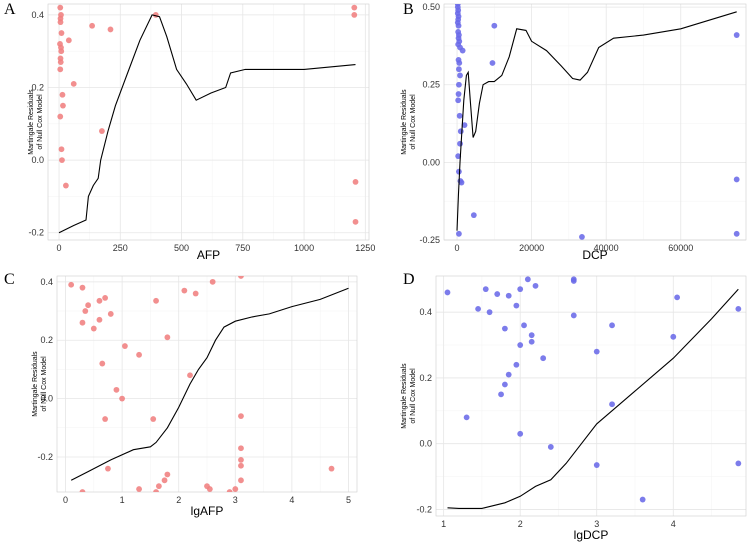 The width and height of the screenshot is (753, 545). Describe the element at coordinates (594, 255) in the screenshot. I see `x-axis-label: DCP` at that location.